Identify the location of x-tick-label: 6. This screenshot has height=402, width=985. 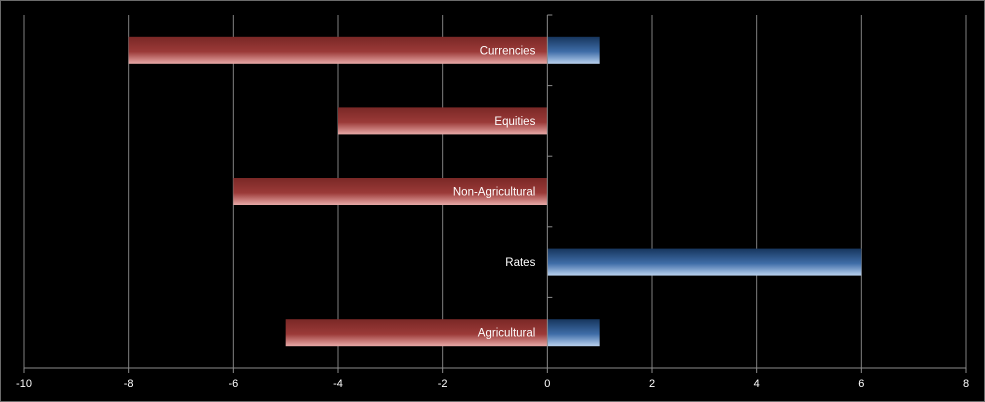
(861, 384).